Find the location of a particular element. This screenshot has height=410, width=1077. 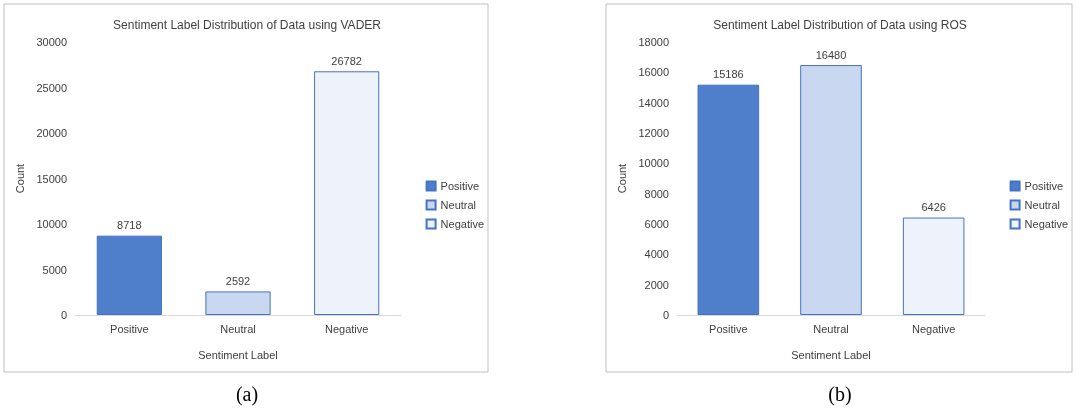

y-tick-label: 25000 is located at coordinates (51, 87).